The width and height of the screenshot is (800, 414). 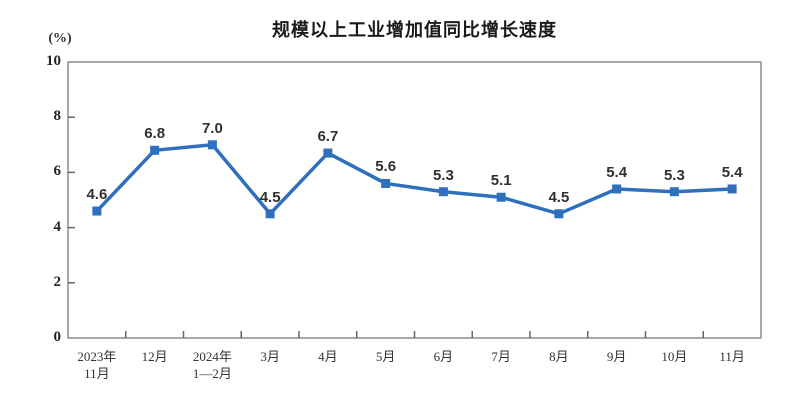 What do you see at coordinates (328, 356) in the screenshot?
I see `x-category-label: 4月` at bounding box center [328, 356].